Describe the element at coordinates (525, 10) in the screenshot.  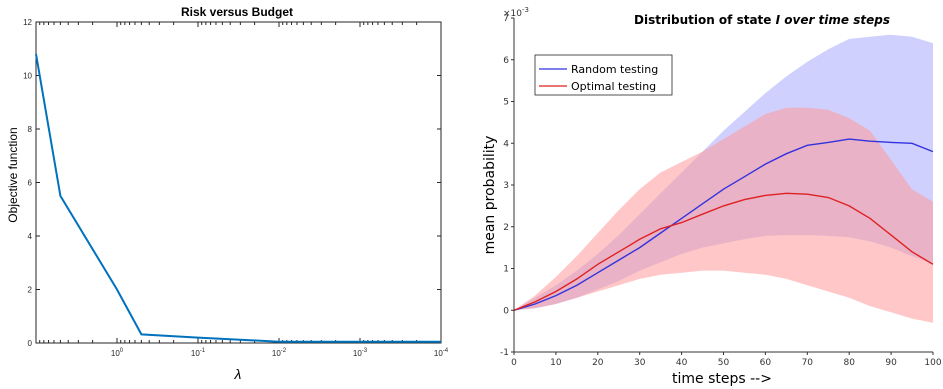
I see `right-y-multiplier-exp: -3` at that location.